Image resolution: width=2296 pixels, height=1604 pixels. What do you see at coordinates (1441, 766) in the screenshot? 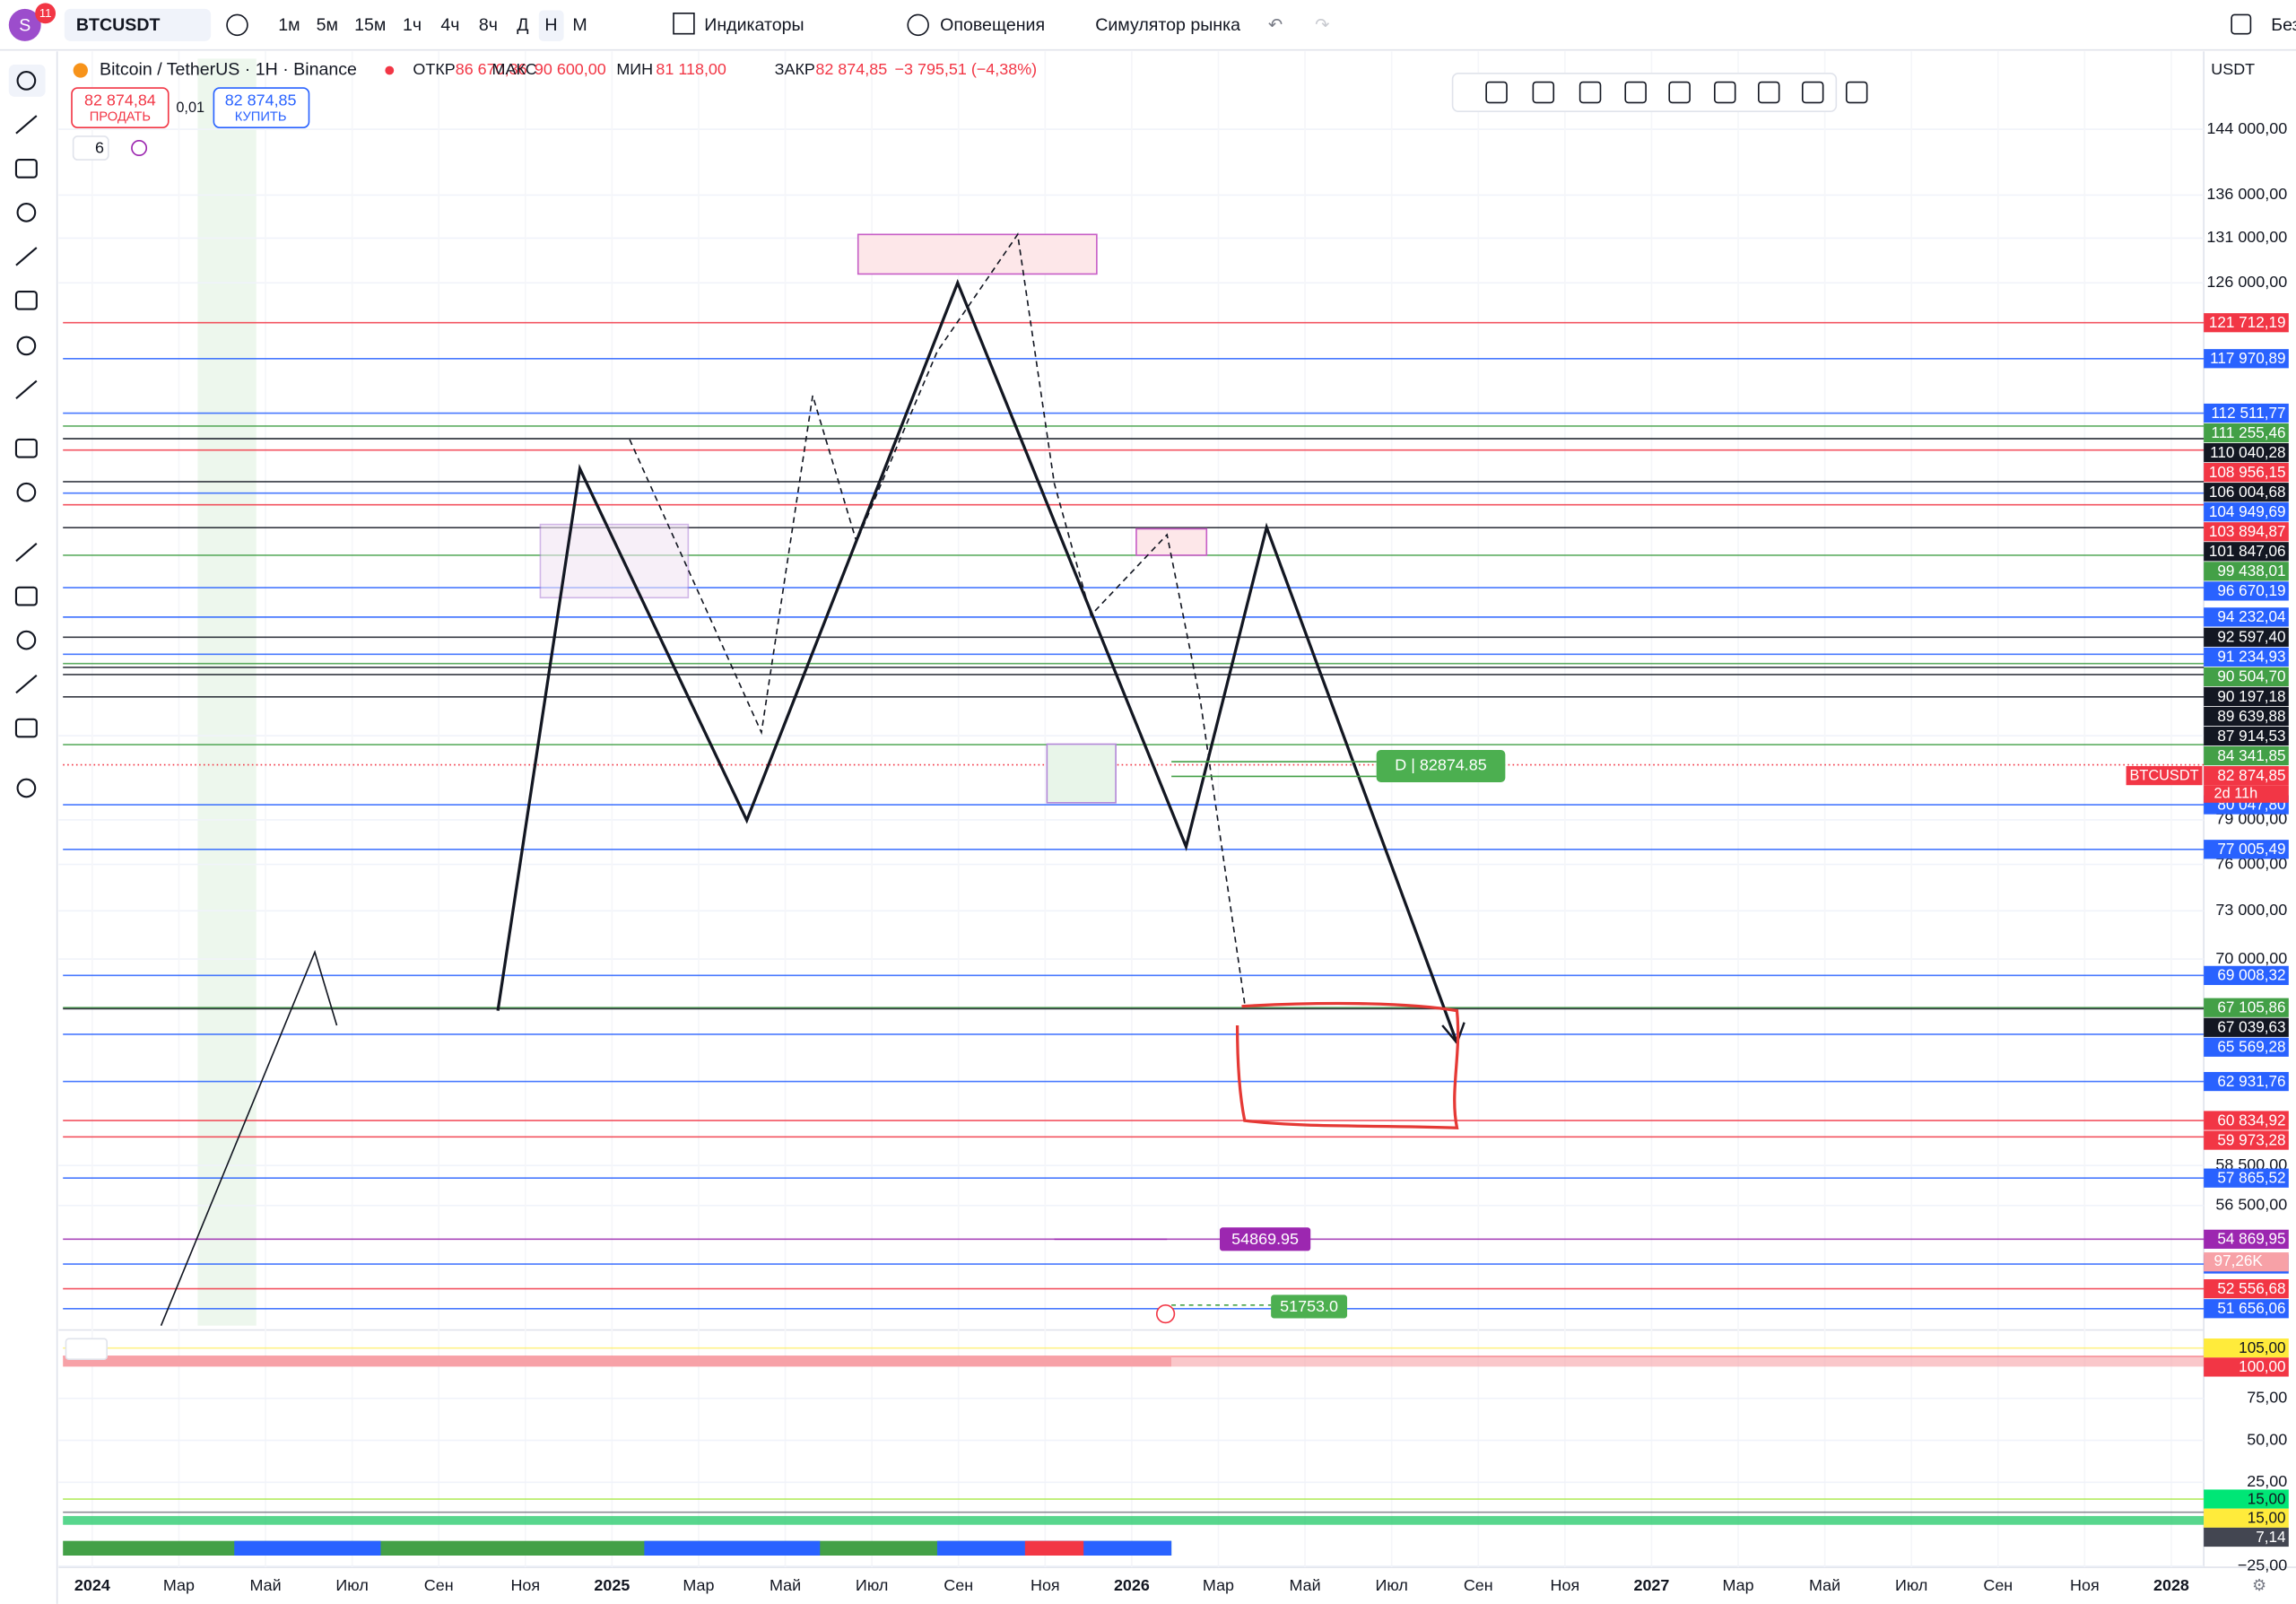
I see `position-label` at bounding box center [1441, 766].